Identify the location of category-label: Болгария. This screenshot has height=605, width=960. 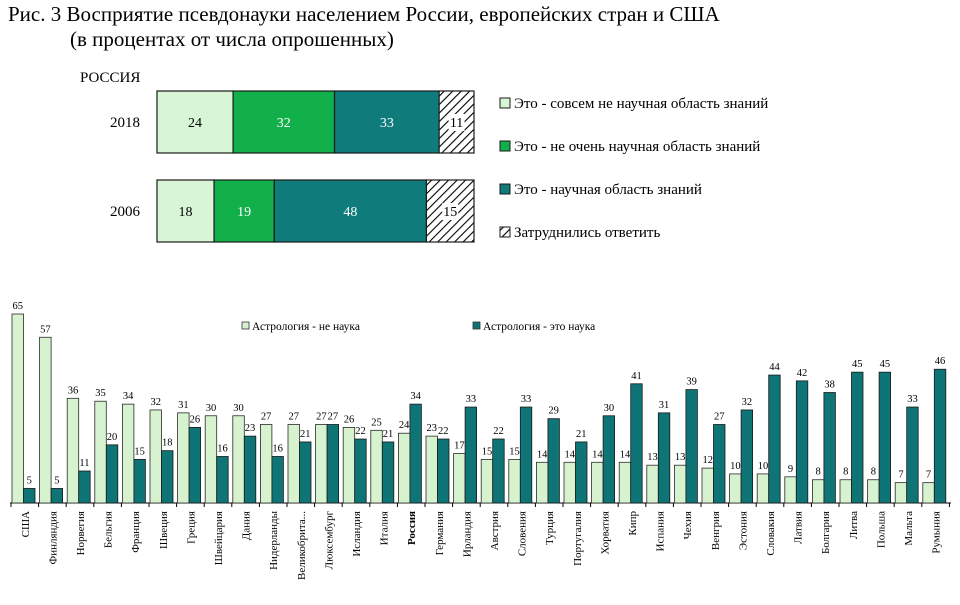
(826, 532).